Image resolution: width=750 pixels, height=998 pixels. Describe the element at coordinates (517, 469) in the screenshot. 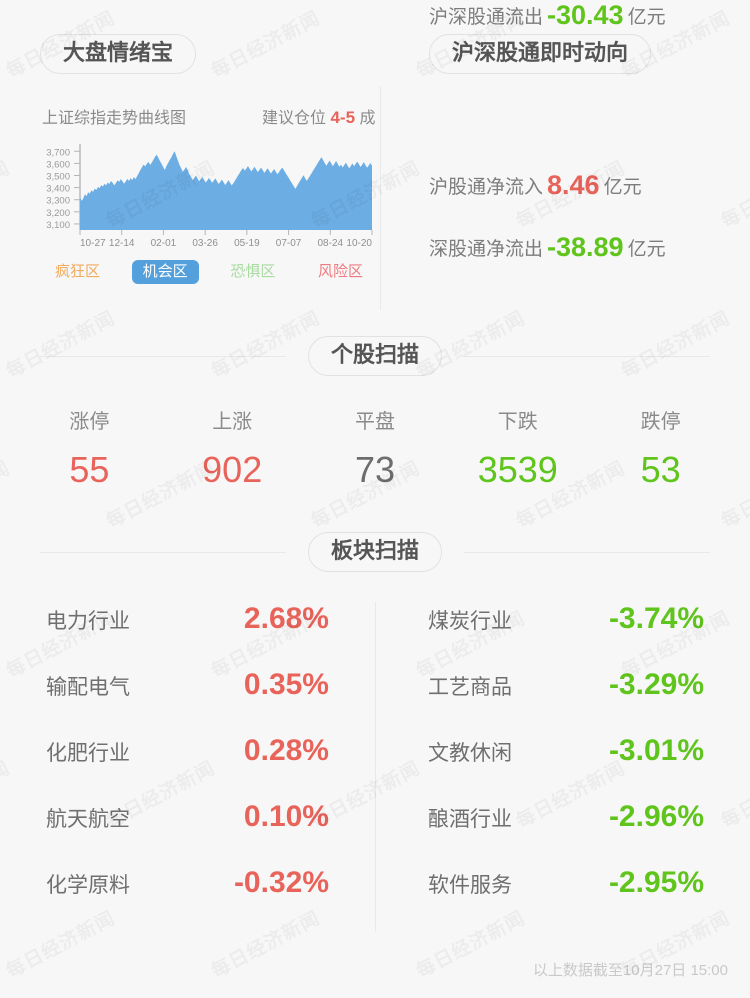

I see `stock-scan-value: 3539` at that location.